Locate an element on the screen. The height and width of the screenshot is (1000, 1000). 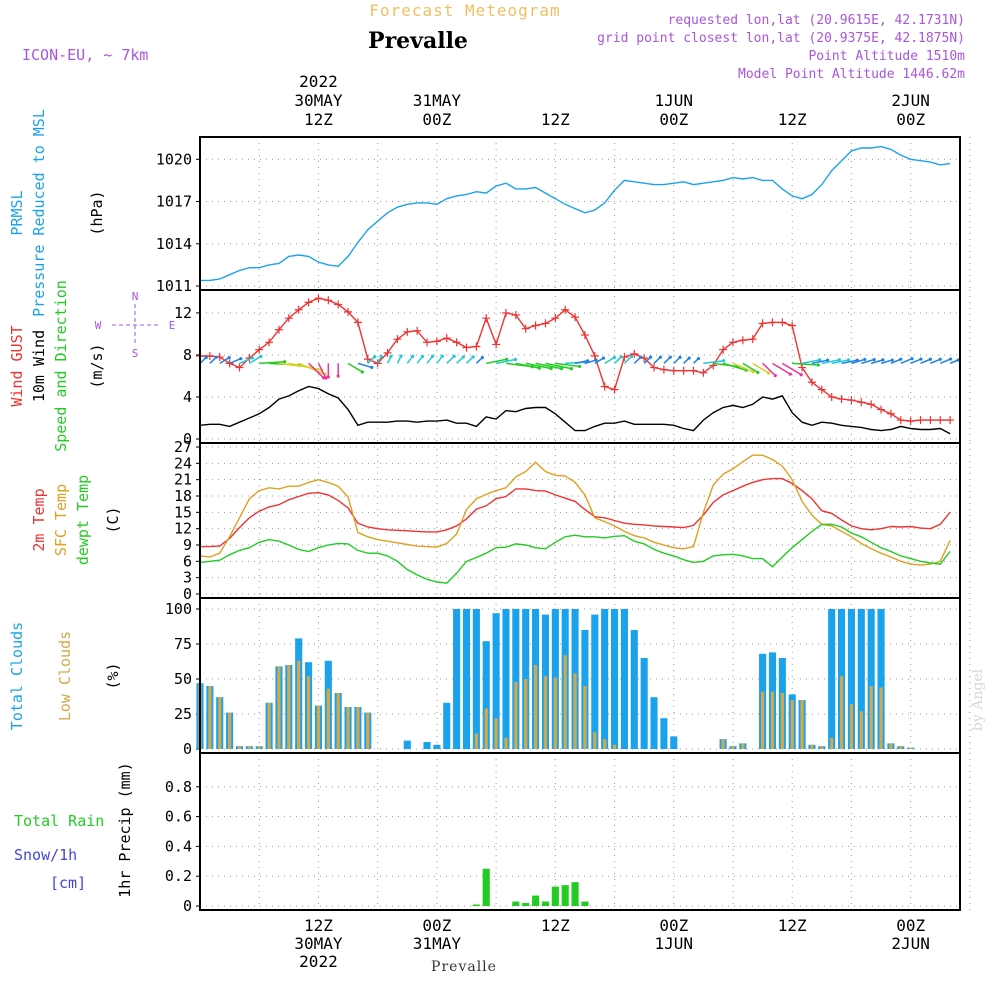
gust-label: Wind GUST is located at coordinates (17, 365).